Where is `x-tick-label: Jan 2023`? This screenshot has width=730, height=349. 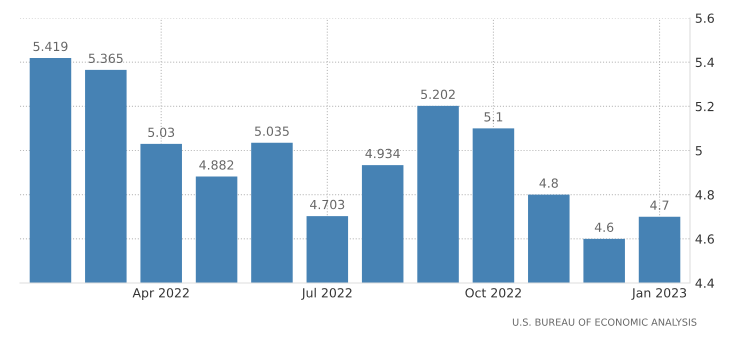 x-tick-label: Jan 2023 is located at coordinates (658, 294).